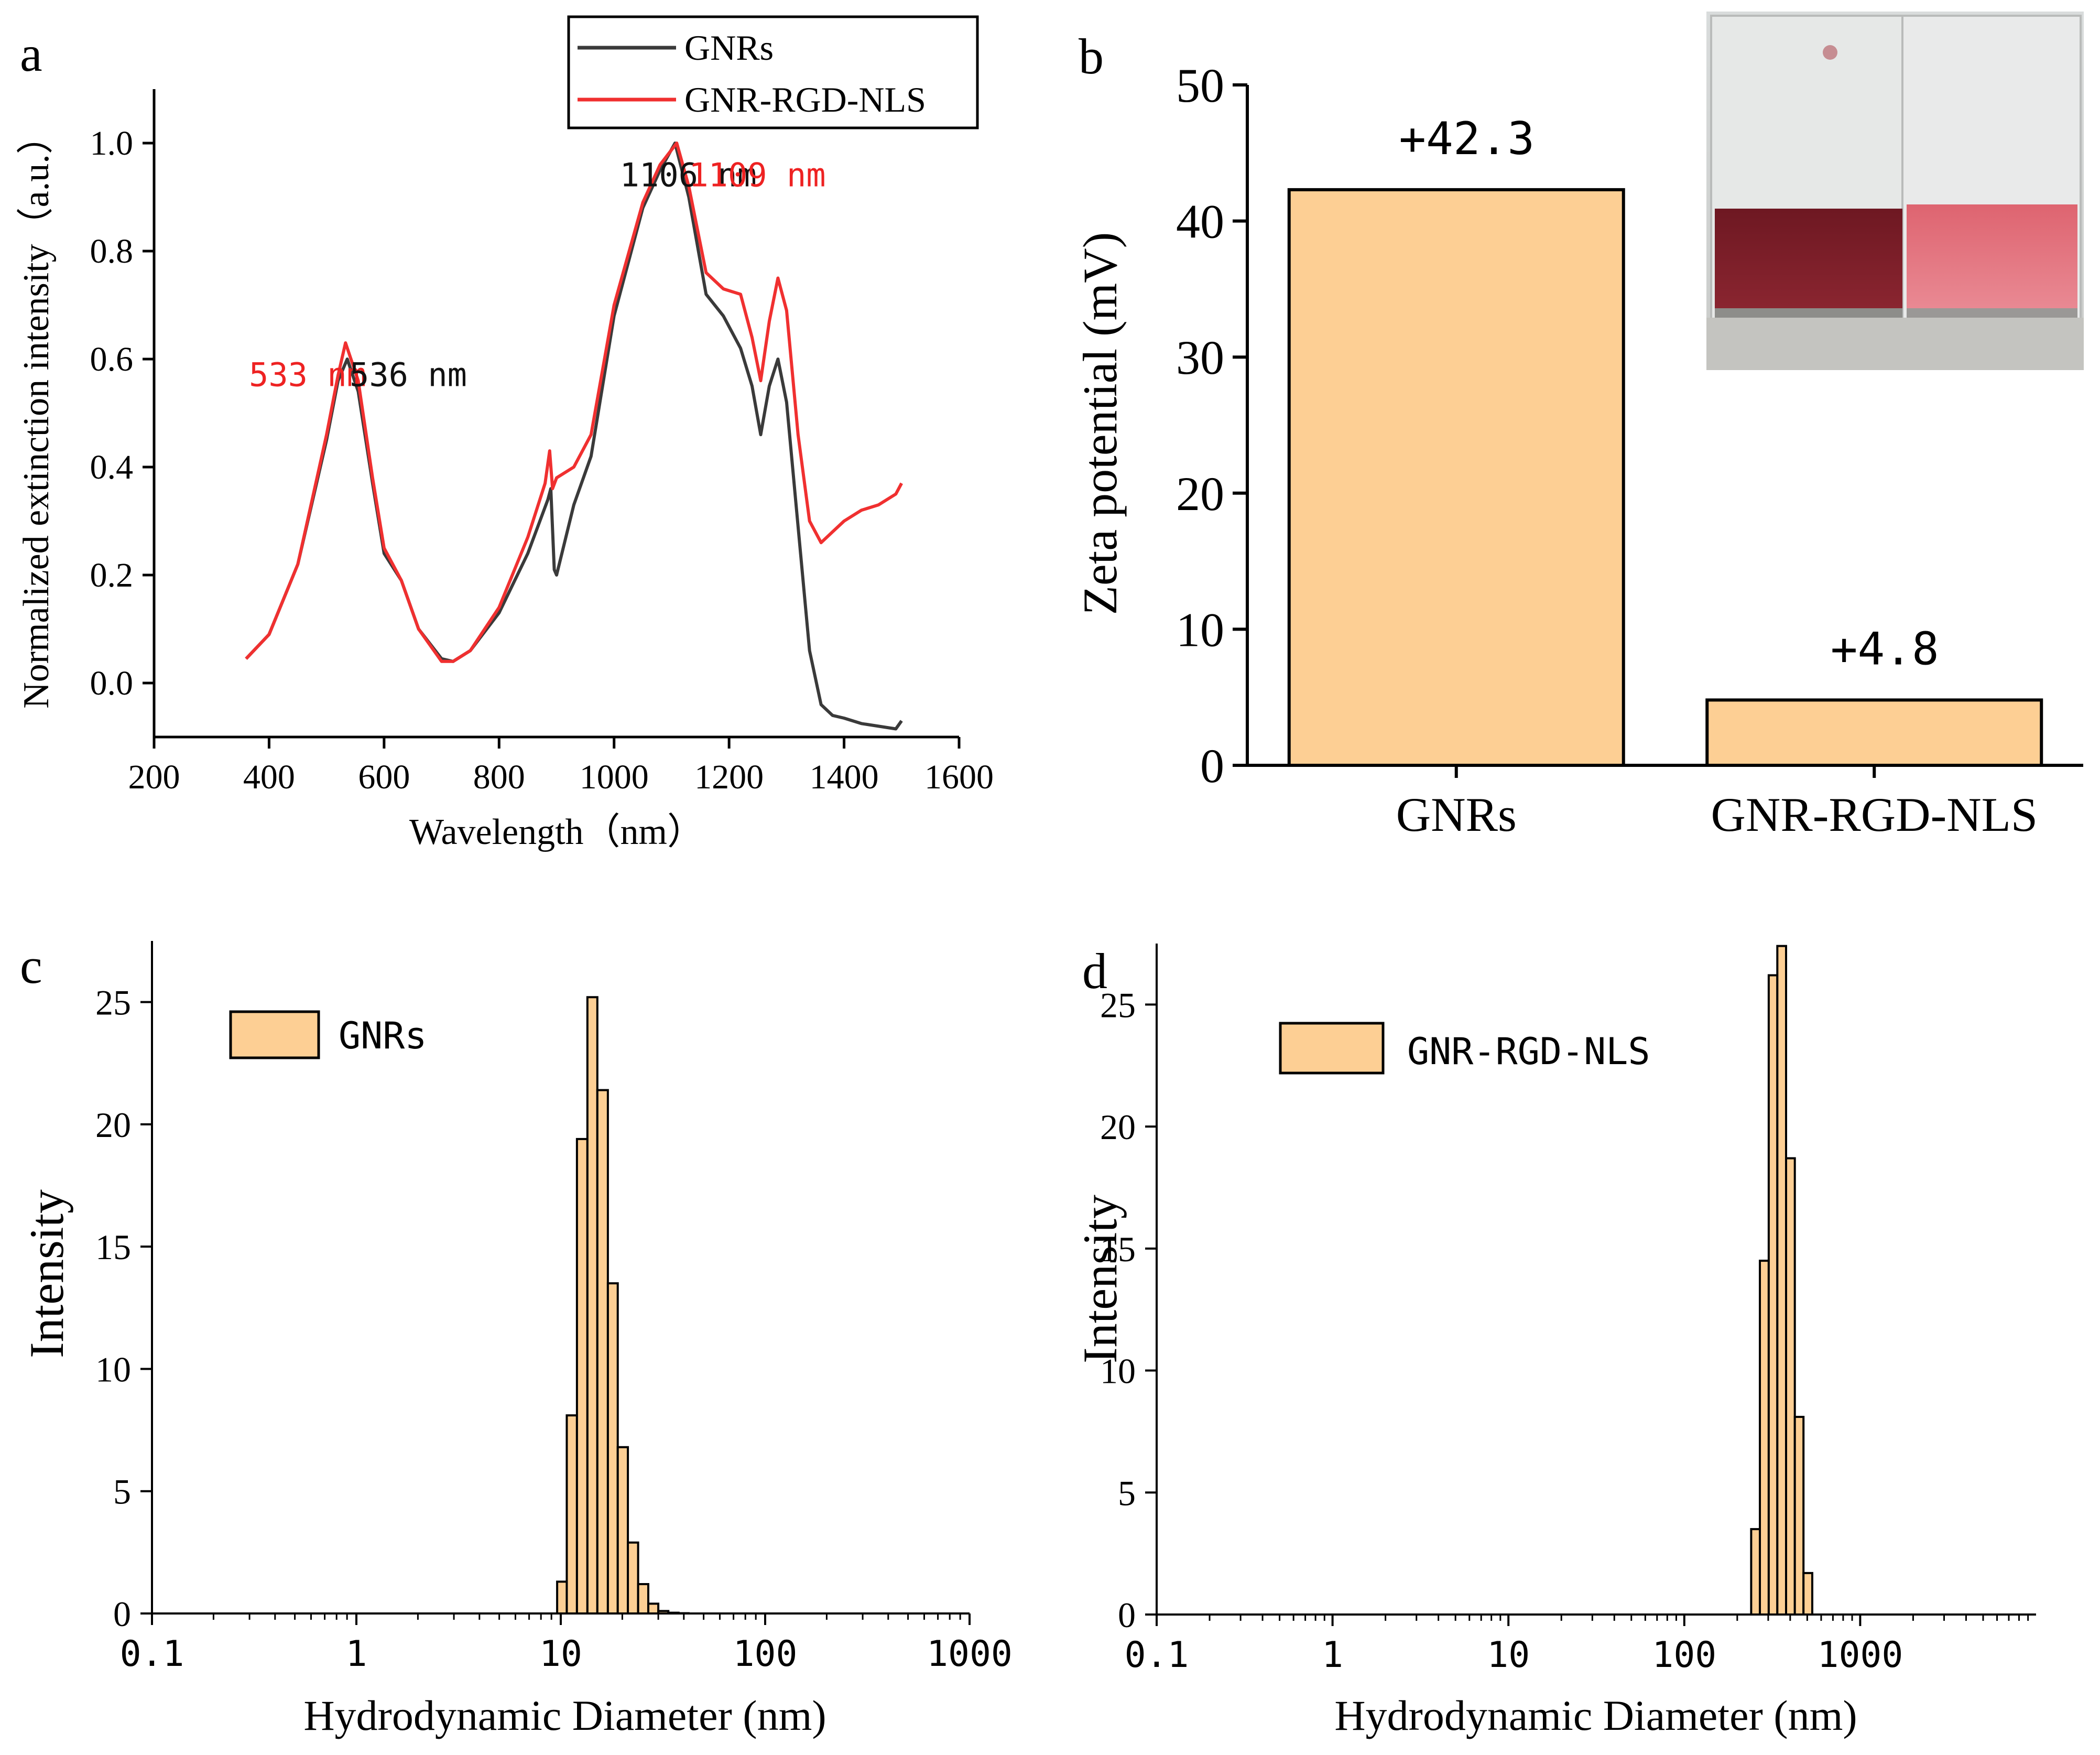  I want to click on data-label: +4.8, so click(1885, 649).